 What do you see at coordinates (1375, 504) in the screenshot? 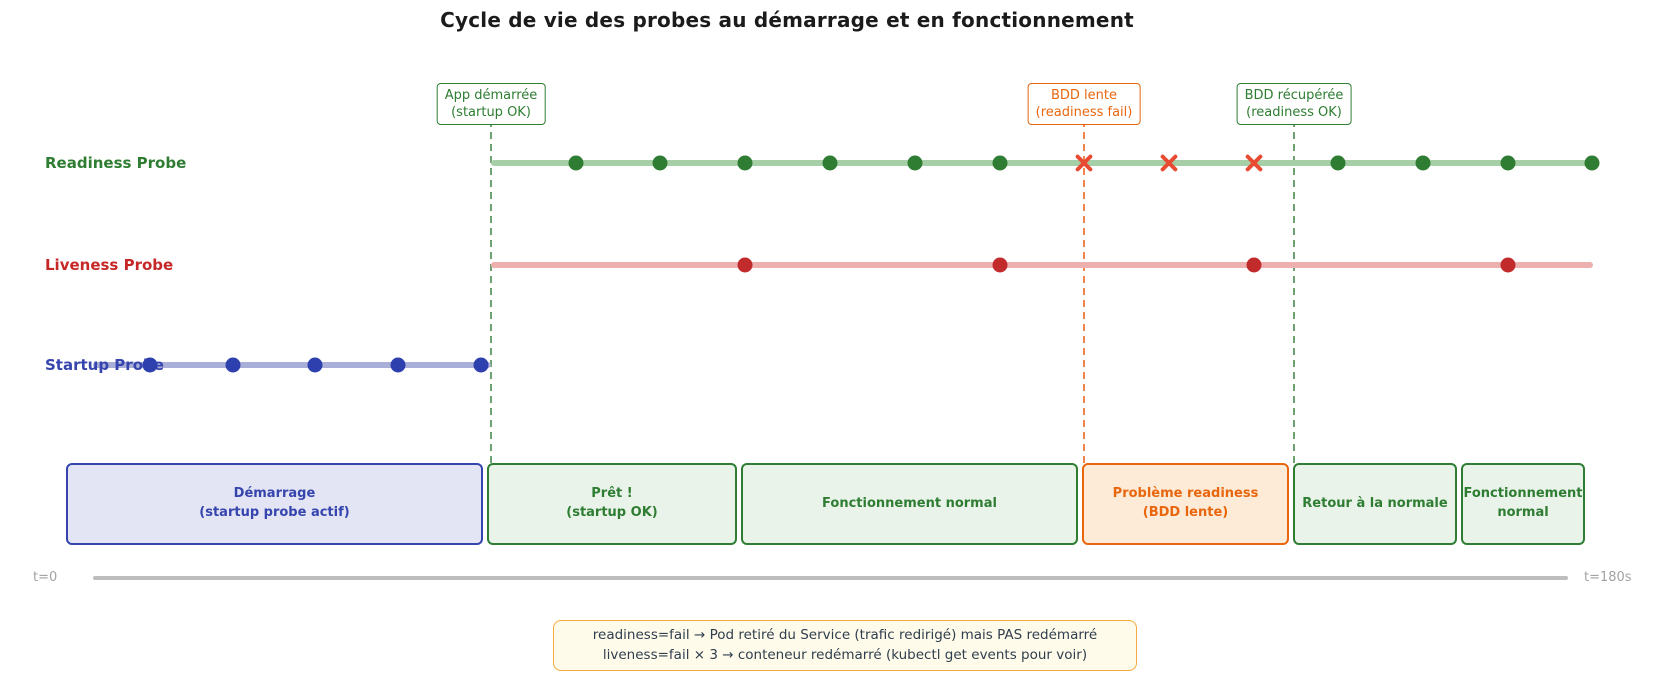
I see `phase-box-retour-normale: Retour à la normale` at bounding box center [1375, 504].